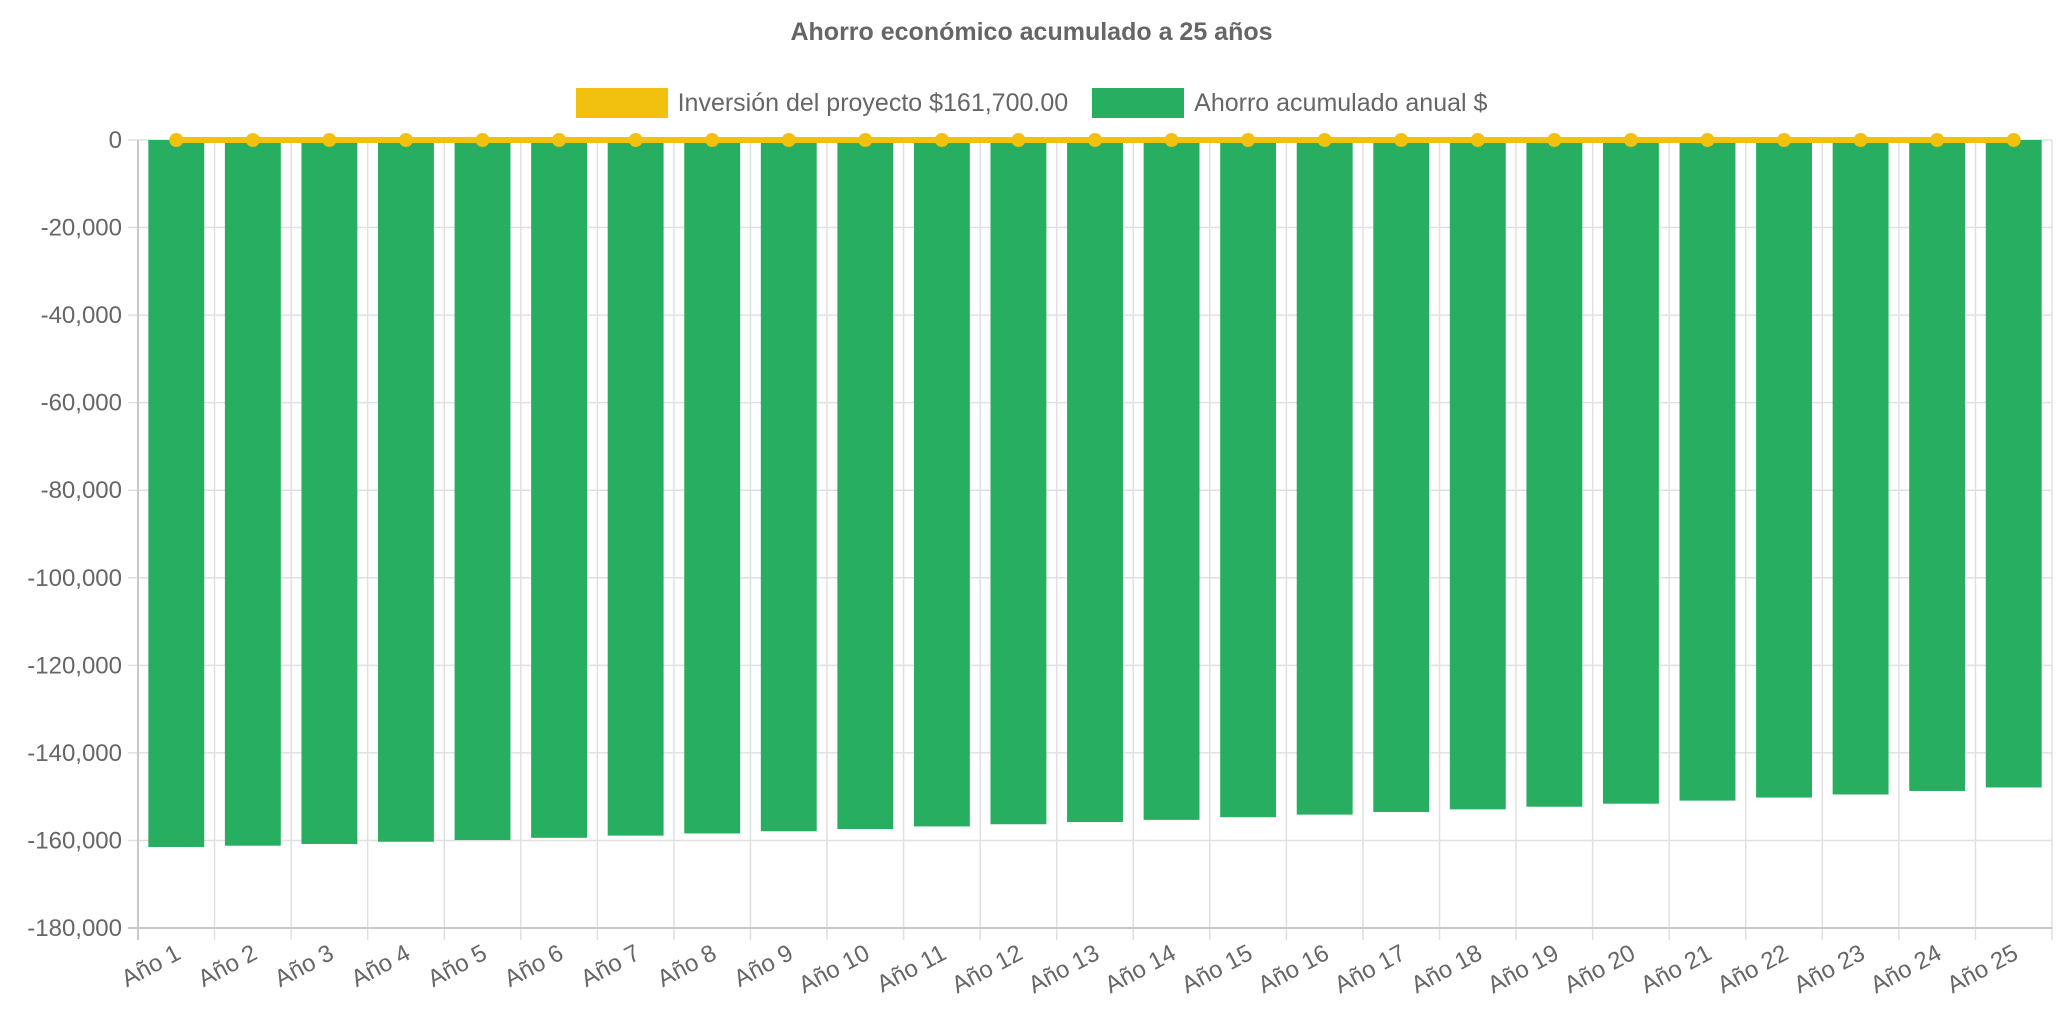 The image size is (2063, 1030). What do you see at coordinates (1906, 969) in the screenshot?
I see `x-tick-label: Año 24` at bounding box center [1906, 969].